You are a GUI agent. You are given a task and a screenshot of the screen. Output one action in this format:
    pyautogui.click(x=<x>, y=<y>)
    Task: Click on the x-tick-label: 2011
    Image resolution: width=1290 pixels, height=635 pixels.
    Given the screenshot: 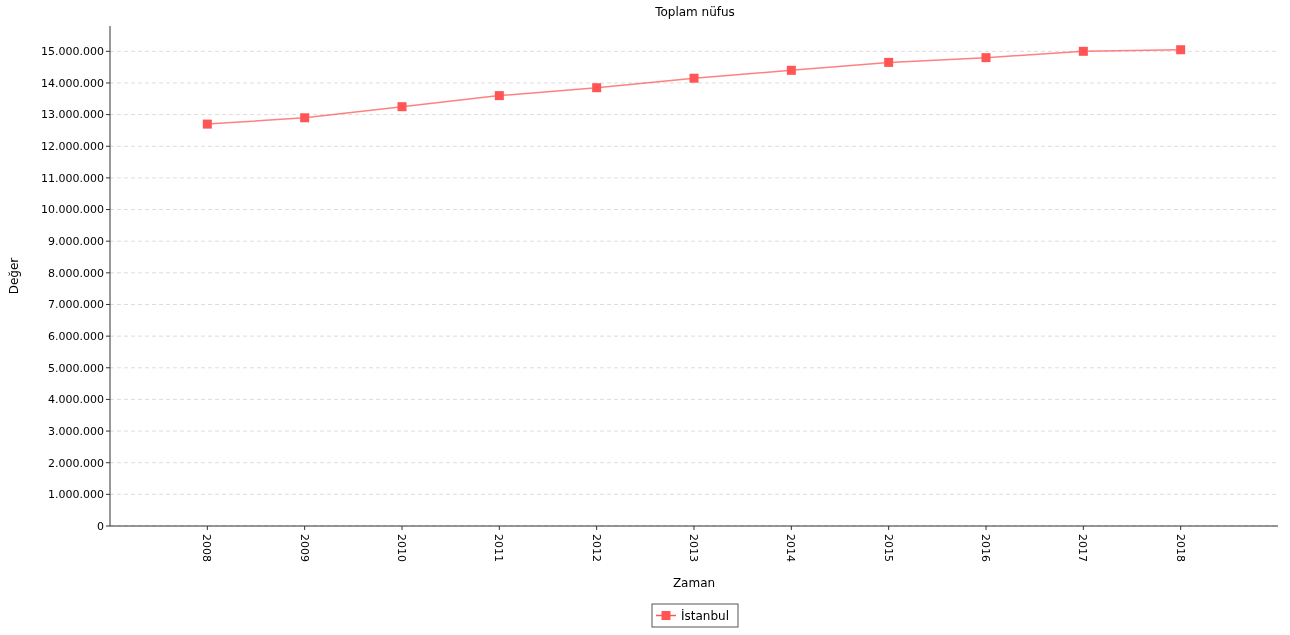 What is the action you would take?
    pyautogui.click(x=499, y=548)
    